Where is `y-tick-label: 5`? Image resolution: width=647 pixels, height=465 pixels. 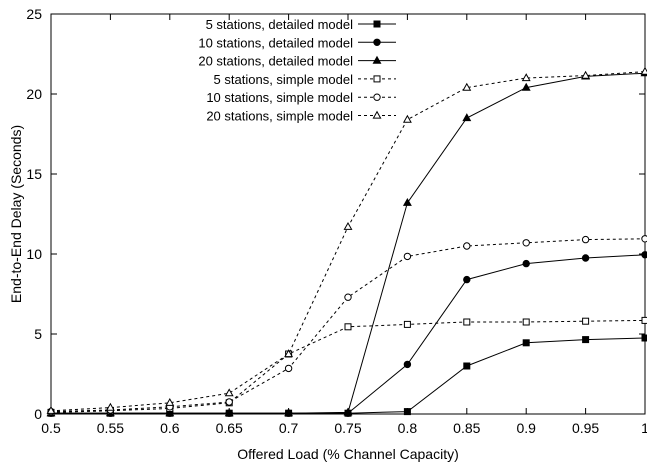 y-tick-label: 5 is located at coordinates (38, 334).